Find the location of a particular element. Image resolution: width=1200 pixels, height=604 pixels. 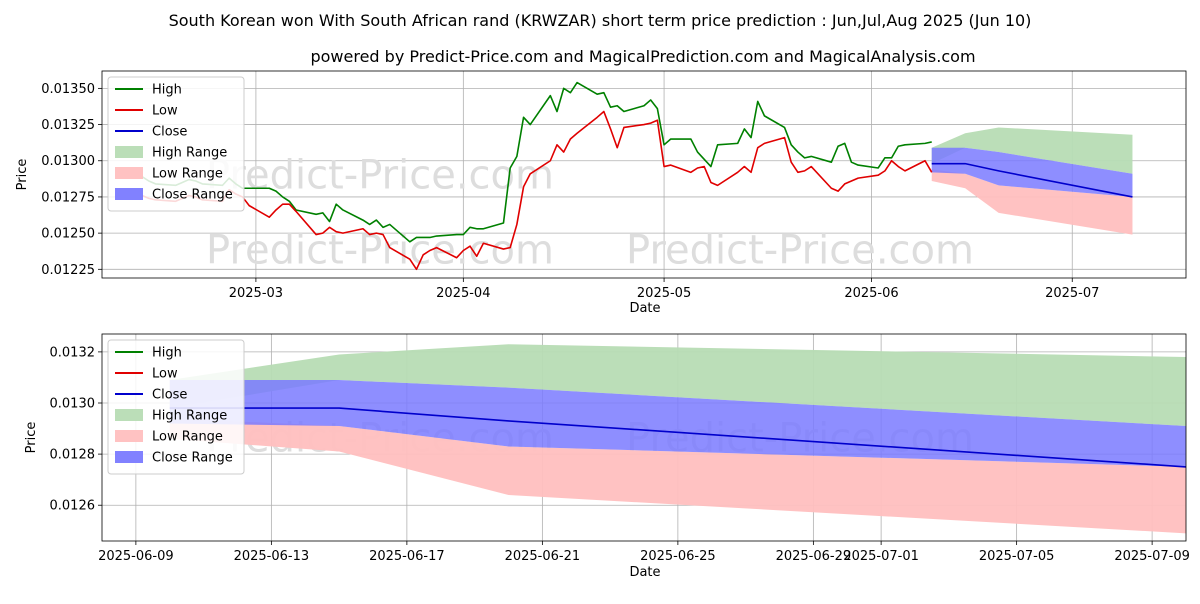

y-tick-label: 0.0132 is located at coordinates (73, 352).